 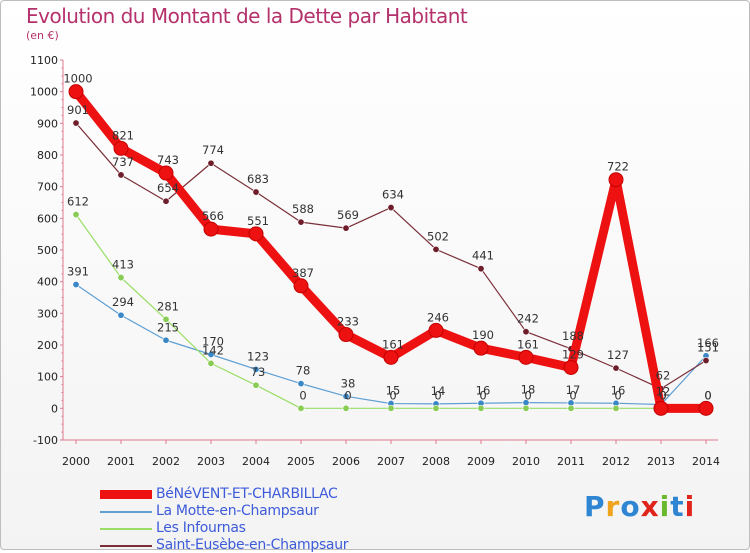 What do you see at coordinates (77, 79) in the screenshot?
I see `data-label: 1000` at bounding box center [77, 79].